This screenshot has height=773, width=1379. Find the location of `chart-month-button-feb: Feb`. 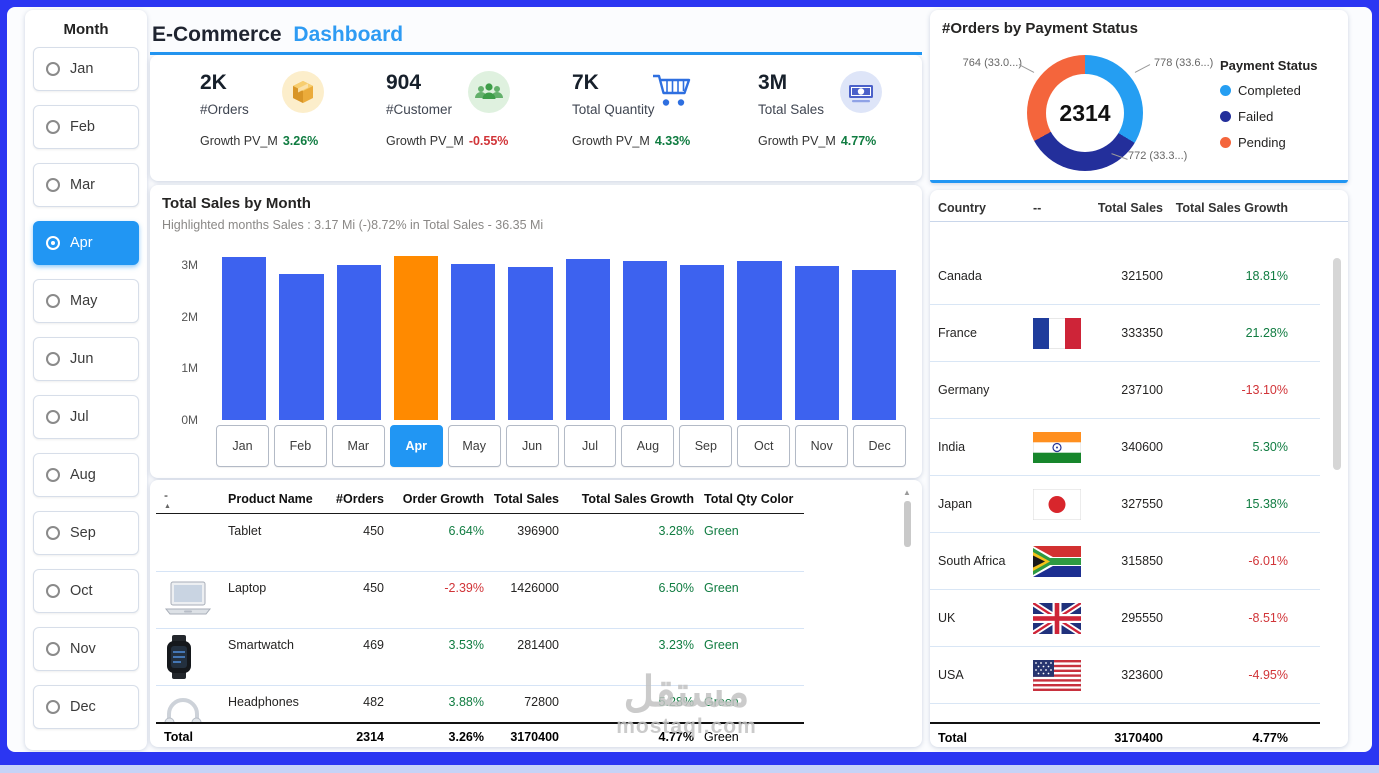

chart-month-button-feb: Feb is located at coordinates (300, 446).